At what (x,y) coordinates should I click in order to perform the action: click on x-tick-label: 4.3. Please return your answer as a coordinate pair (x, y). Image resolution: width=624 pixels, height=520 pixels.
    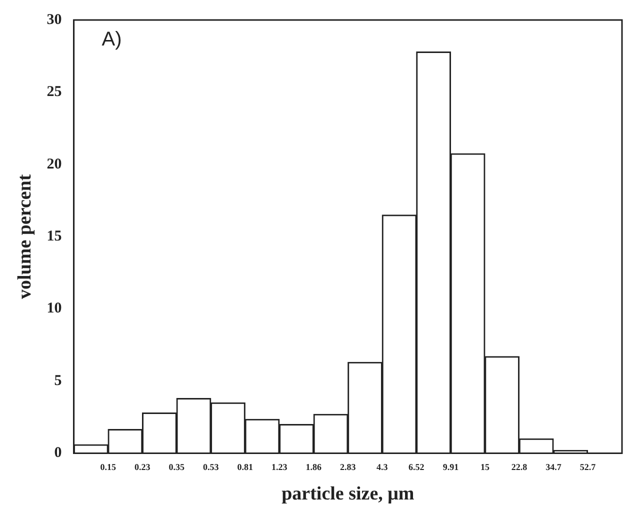
    Looking at the image, I should click on (382, 467).